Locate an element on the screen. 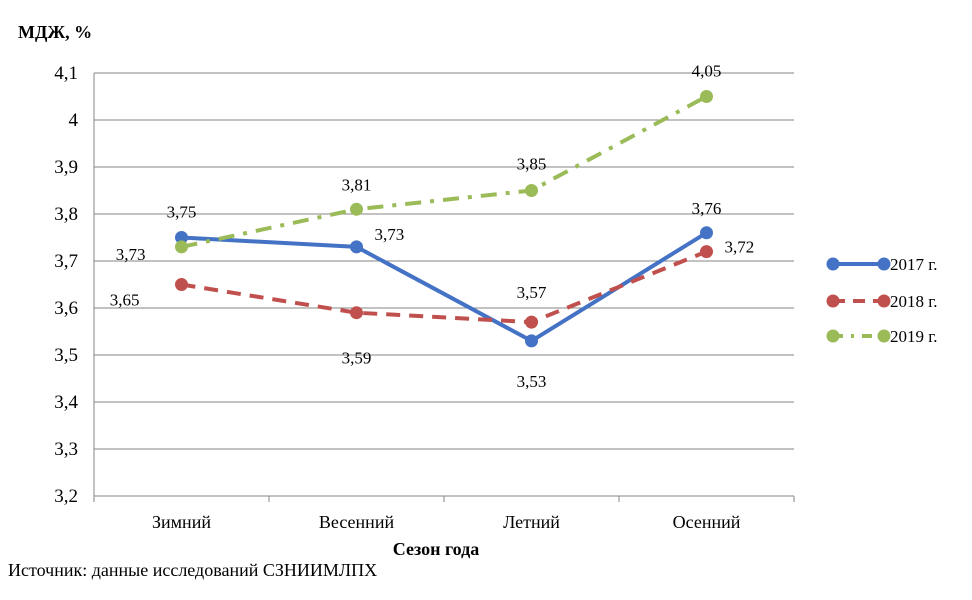 The height and width of the screenshot is (600, 972). y-tick-label: 3,8 is located at coordinates (66, 214).